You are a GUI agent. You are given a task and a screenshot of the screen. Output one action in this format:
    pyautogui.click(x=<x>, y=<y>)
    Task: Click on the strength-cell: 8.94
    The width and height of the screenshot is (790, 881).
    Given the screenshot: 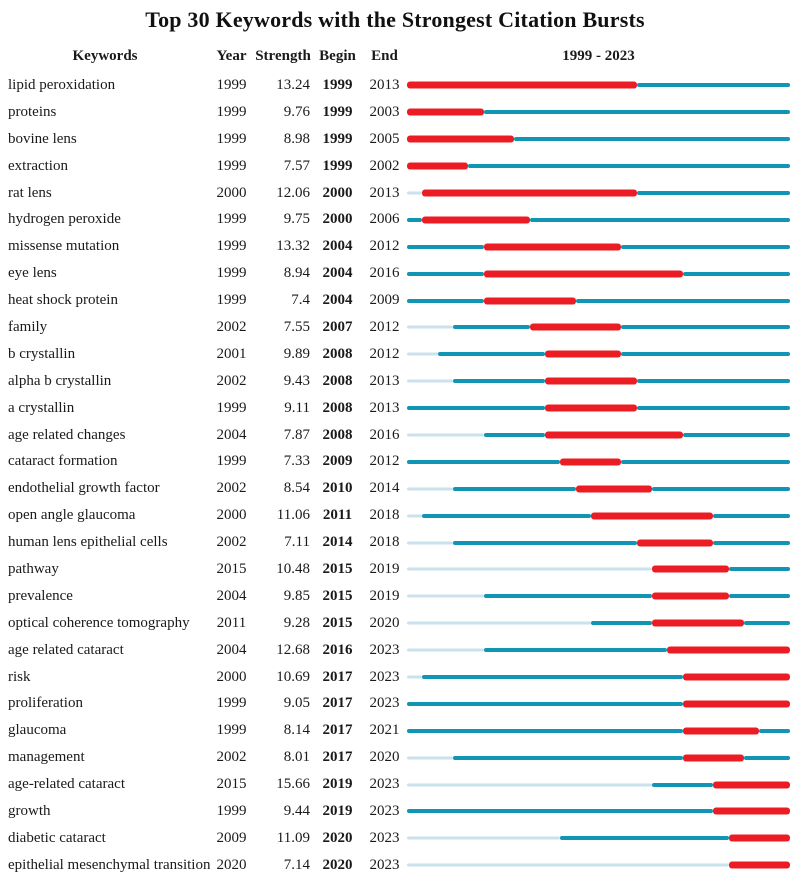 What is the action you would take?
    pyautogui.click(x=296, y=273)
    